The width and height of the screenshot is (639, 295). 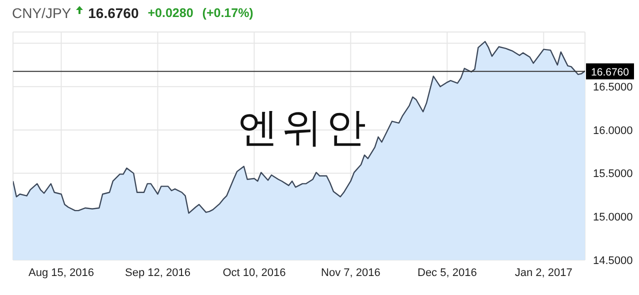 I want to click on y-tick-label: 14.5000, so click(x=613, y=260).